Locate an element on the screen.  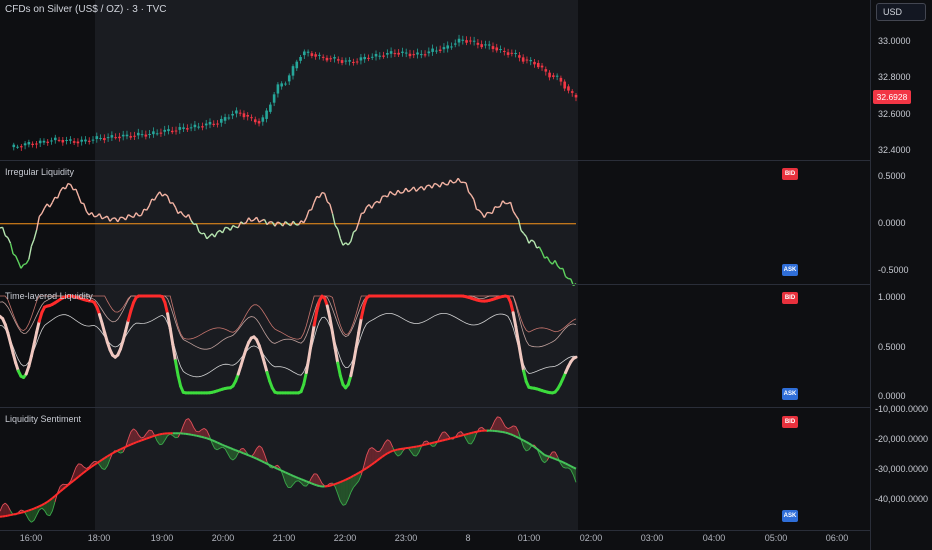
currency-button: USD is located at coordinates (901, 12).